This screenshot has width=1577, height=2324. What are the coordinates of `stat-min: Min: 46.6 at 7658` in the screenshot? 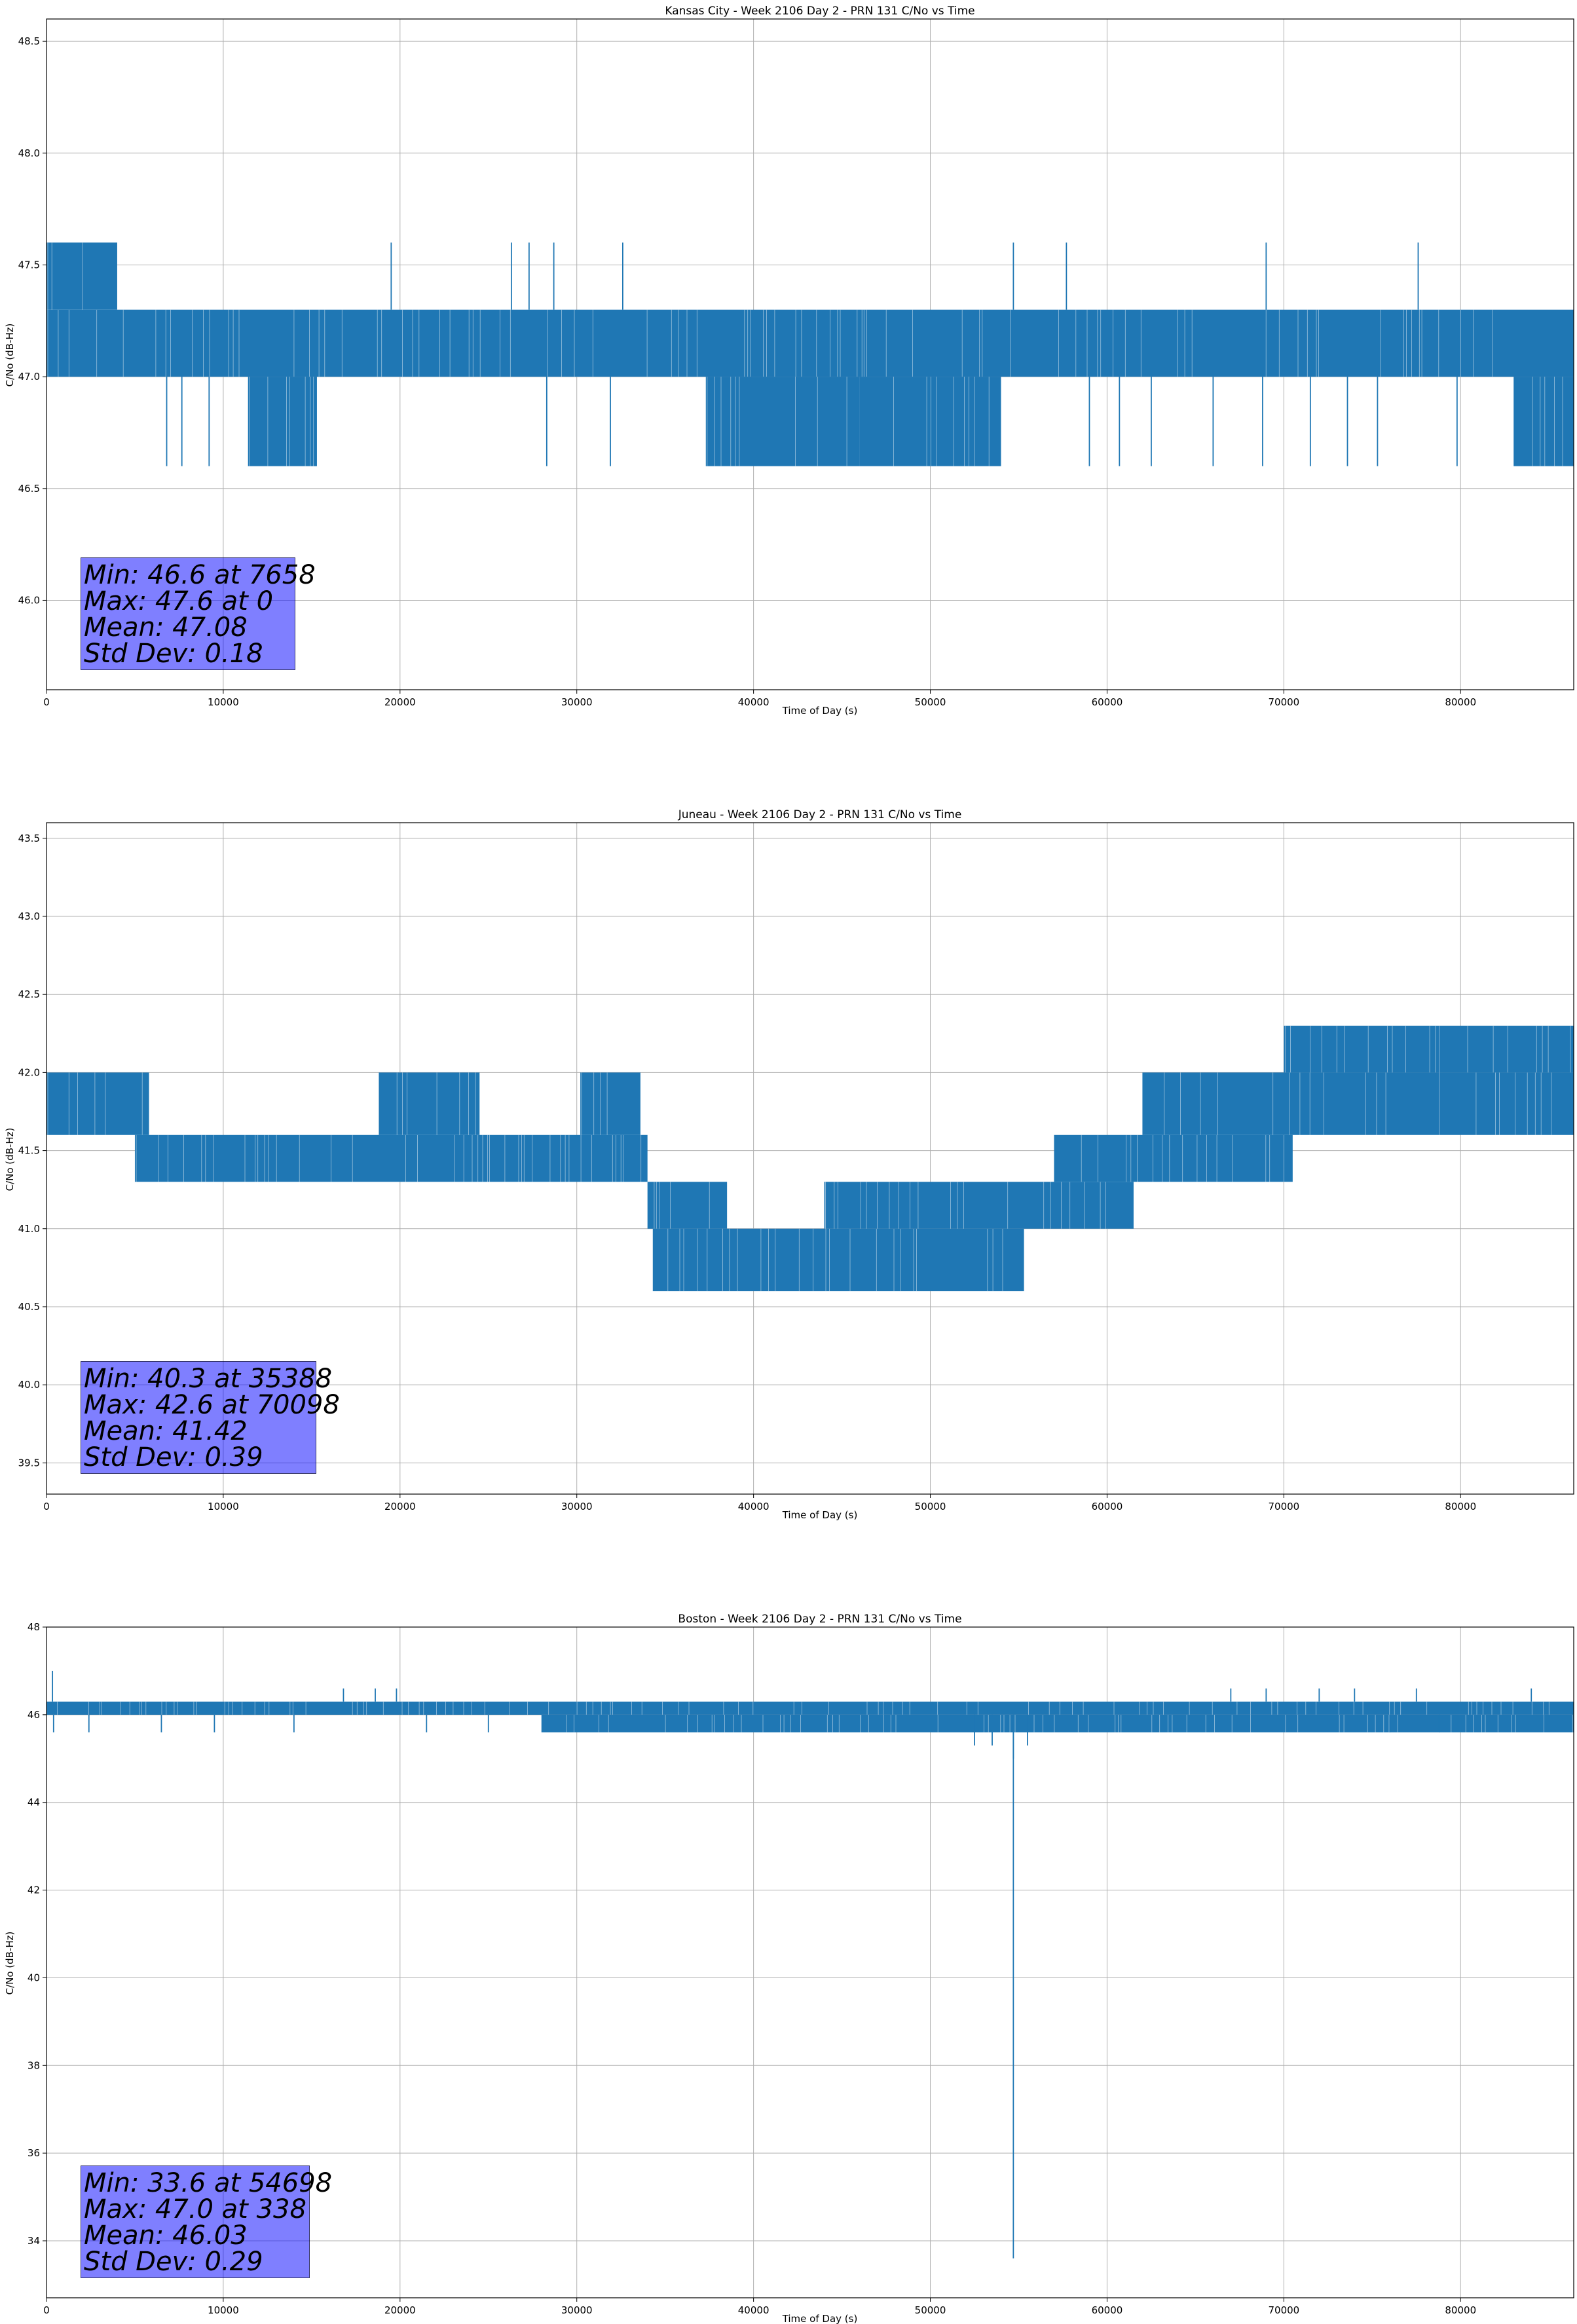 It's located at (200, 575).